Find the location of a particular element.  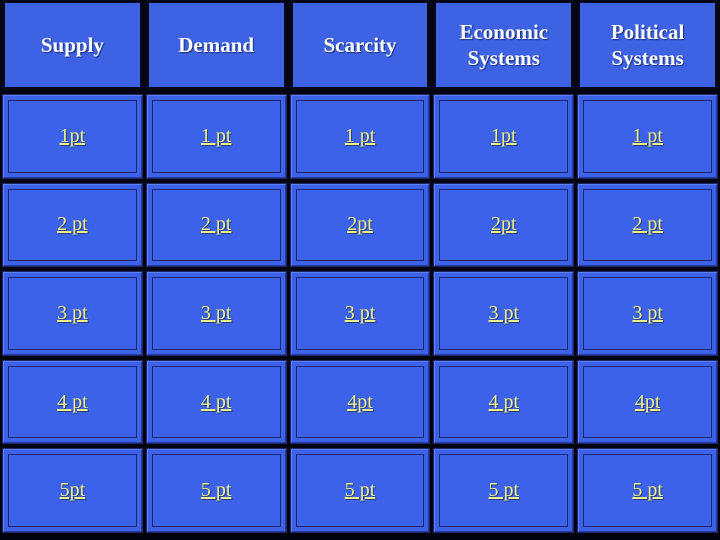

clue-cell-scarcity-4: 4pt is located at coordinates (360, 402).